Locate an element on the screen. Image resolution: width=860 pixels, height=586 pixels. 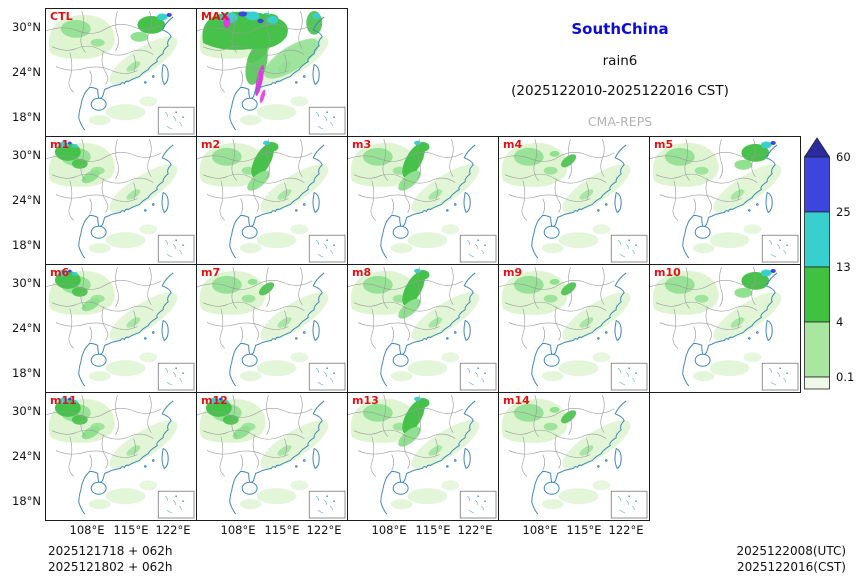
colorbar-level-label: 0.1 is located at coordinates (845, 377).